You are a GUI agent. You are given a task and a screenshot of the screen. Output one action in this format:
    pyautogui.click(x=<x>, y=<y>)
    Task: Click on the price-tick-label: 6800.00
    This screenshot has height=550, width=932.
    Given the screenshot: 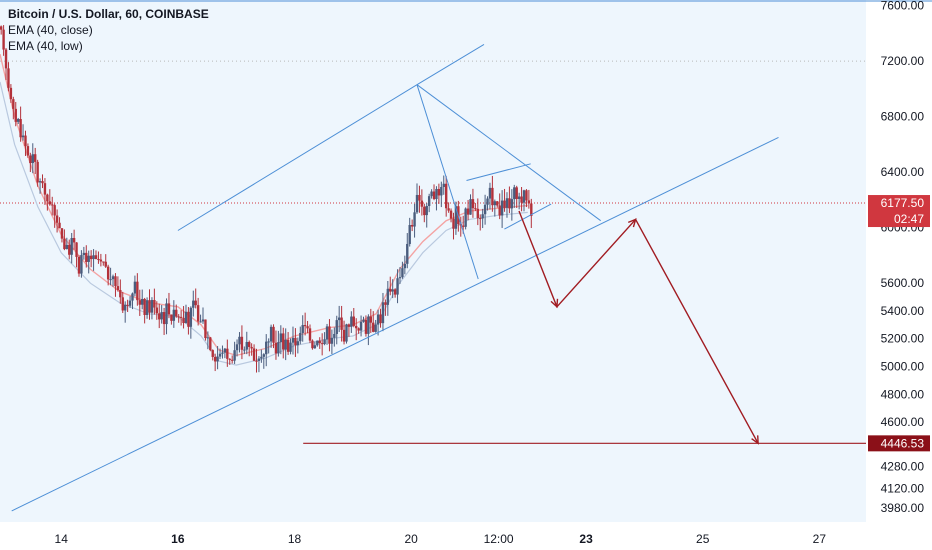 What is the action you would take?
    pyautogui.click(x=903, y=117)
    